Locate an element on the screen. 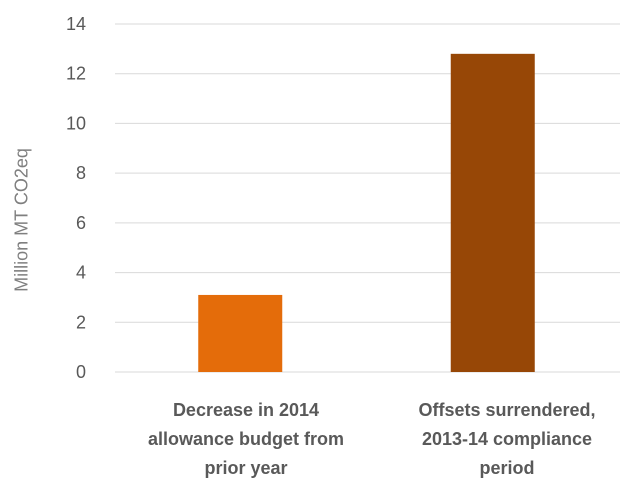  y-tick-label-8: 8 is located at coordinates (81, 173).